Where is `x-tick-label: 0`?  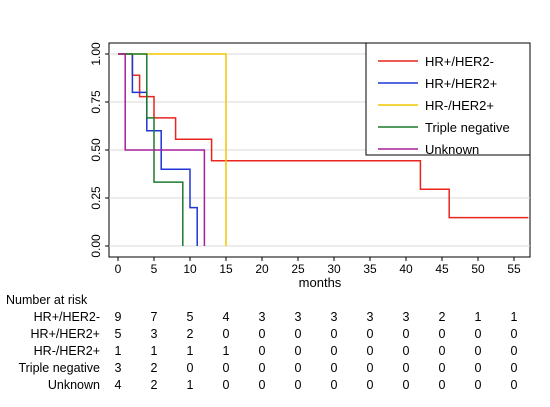 x-tick-label: 0 is located at coordinates (118, 269).